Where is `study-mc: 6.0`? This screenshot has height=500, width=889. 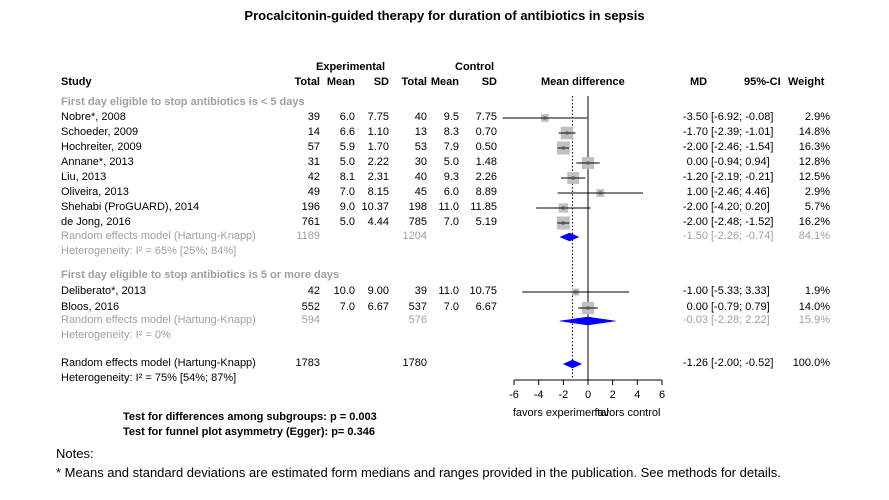
study-mc: 6.0 is located at coordinates (451, 192).